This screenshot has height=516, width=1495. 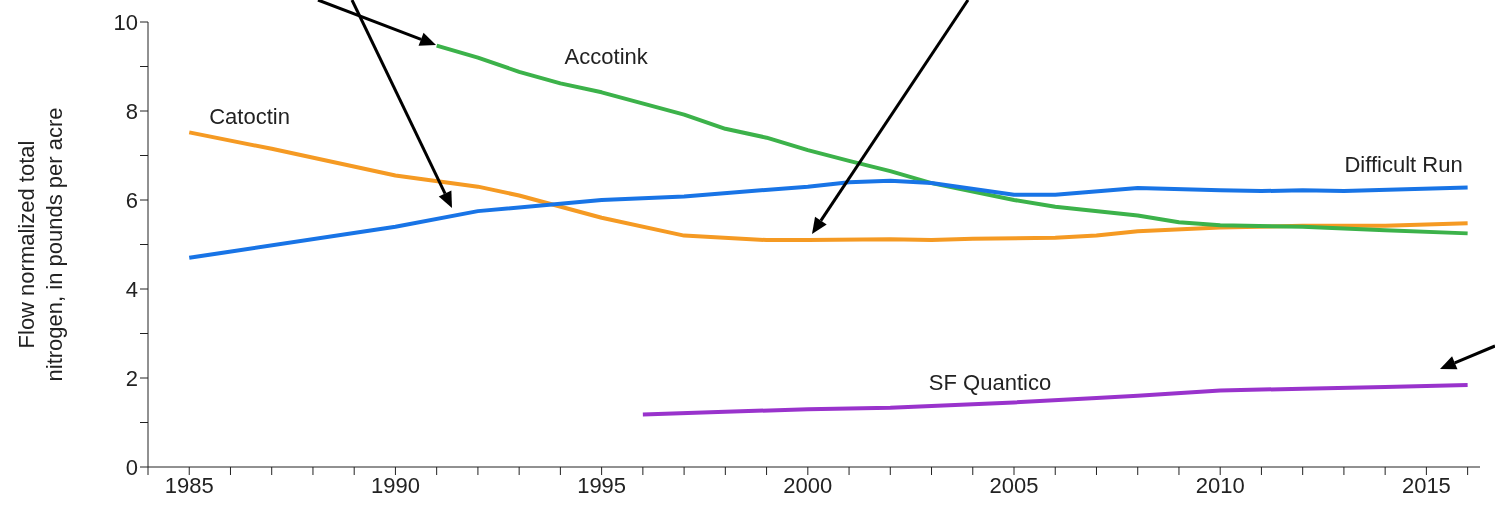 I want to click on y-tick-label: 2, so click(x=131, y=378).